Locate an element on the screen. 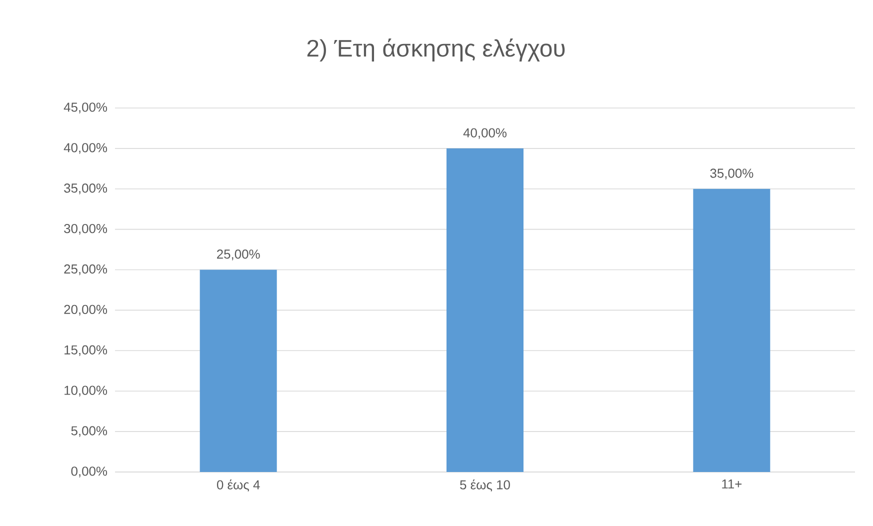  y-tick-label: 5,00% is located at coordinates (89, 431).